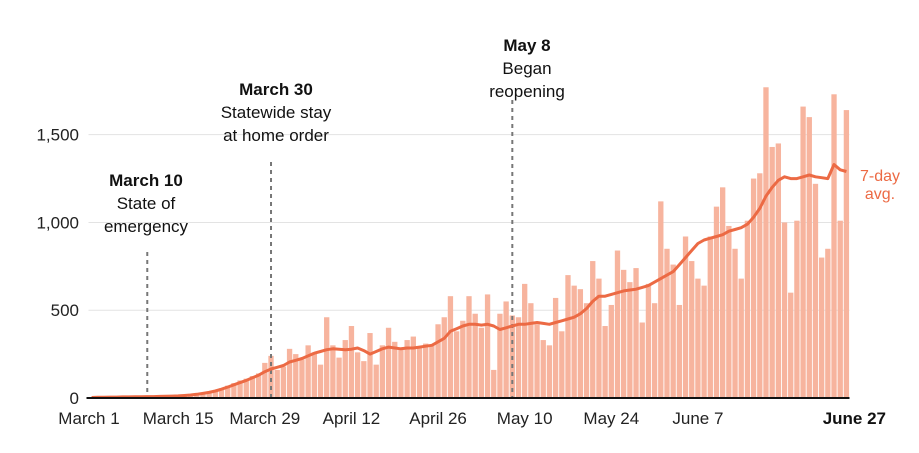  Describe the element at coordinates (146, 180) in the screenshot. I see `annotation-title: March 10` at that location.